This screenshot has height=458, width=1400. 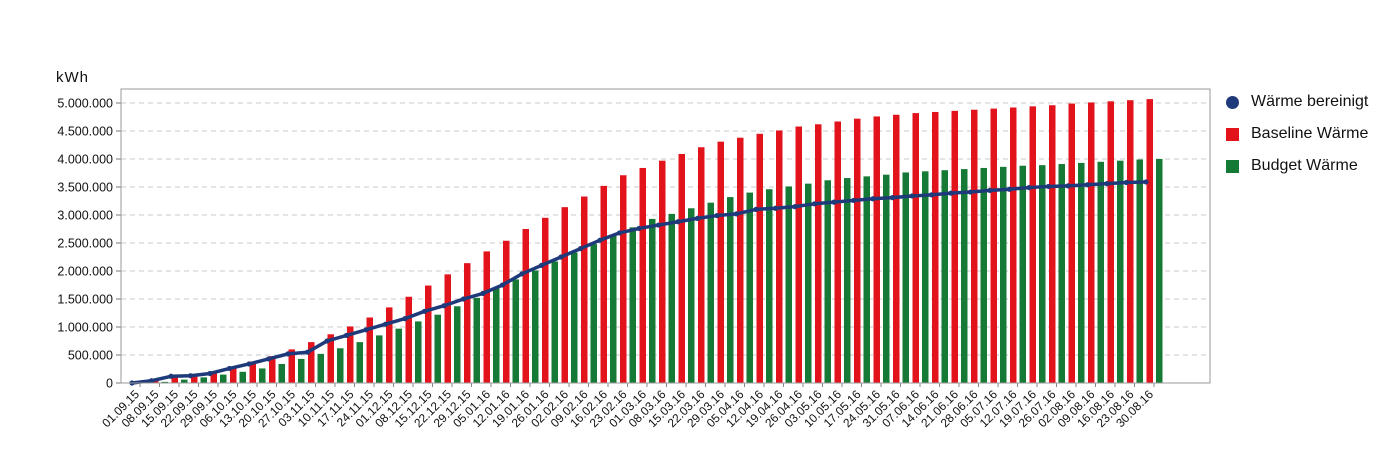 I want to click on y-tick-label: 1.000.000, so click(x=85, y=328).